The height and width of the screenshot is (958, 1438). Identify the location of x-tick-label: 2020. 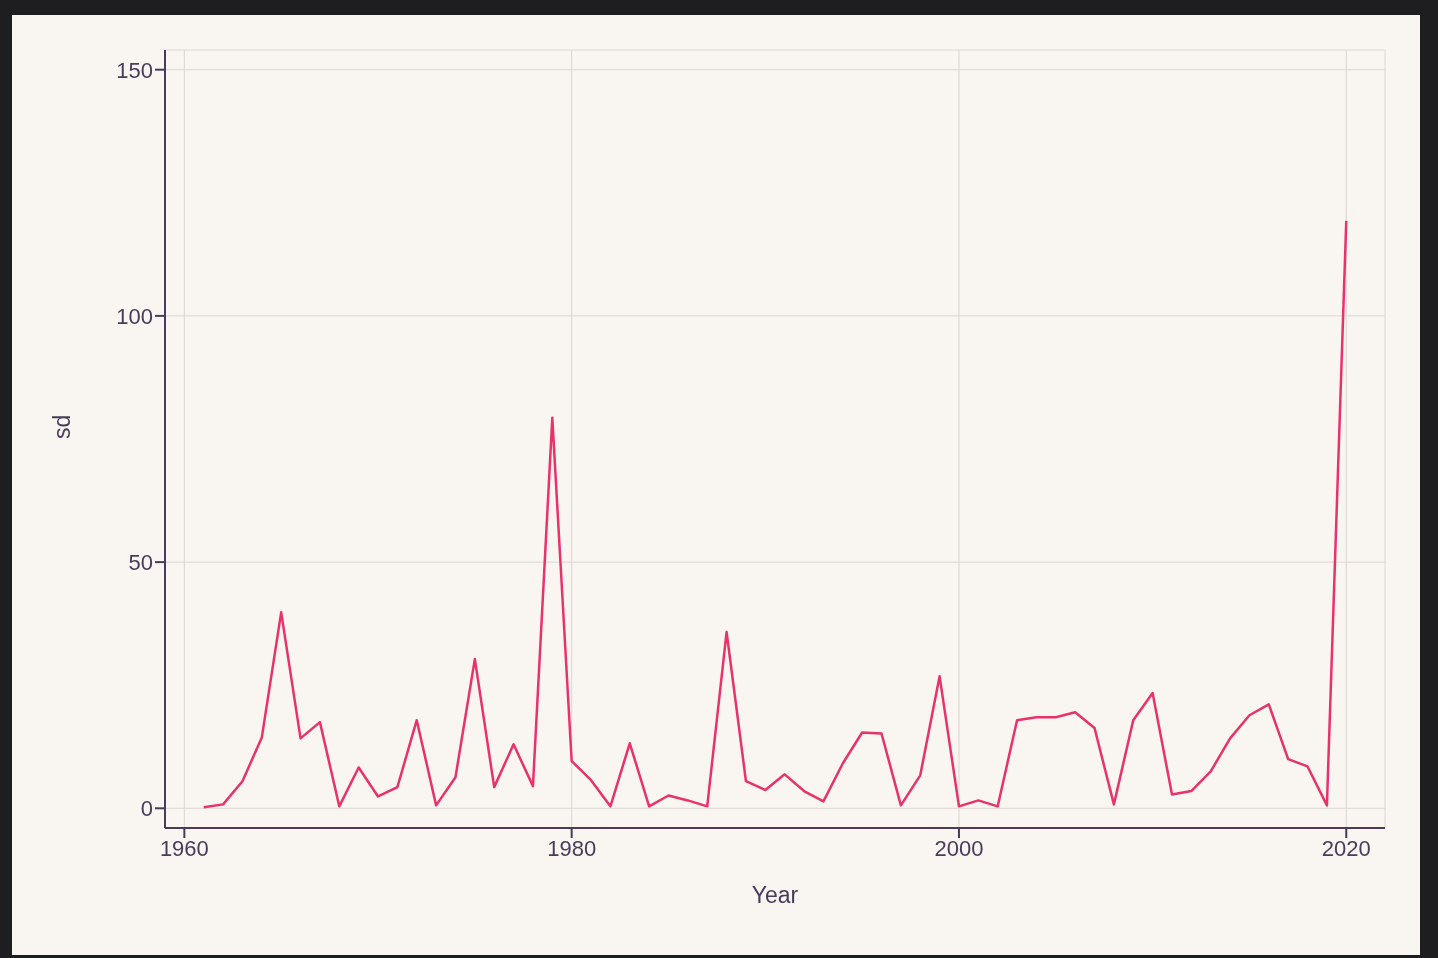
(1346, 848).